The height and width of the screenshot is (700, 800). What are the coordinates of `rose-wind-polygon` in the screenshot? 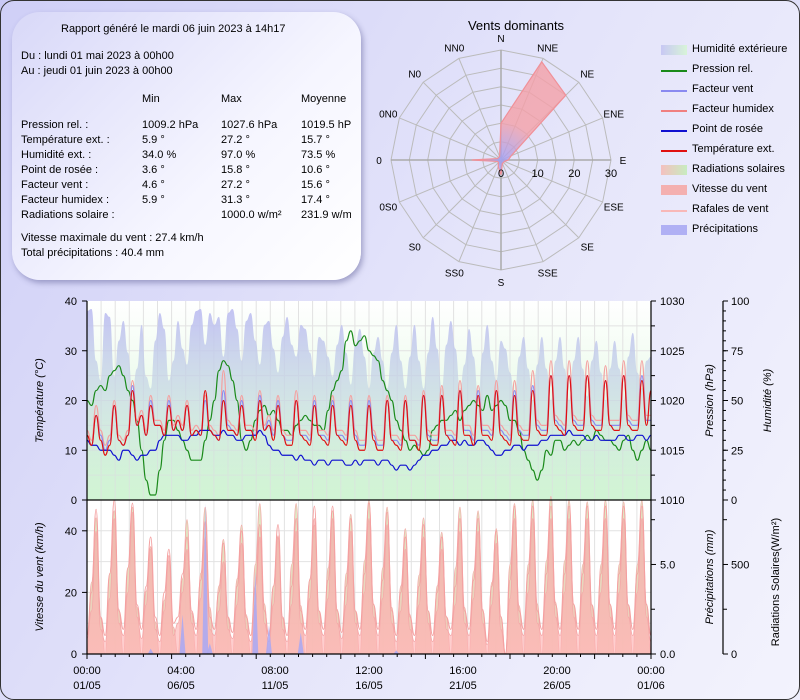 It's located at (519, 117).